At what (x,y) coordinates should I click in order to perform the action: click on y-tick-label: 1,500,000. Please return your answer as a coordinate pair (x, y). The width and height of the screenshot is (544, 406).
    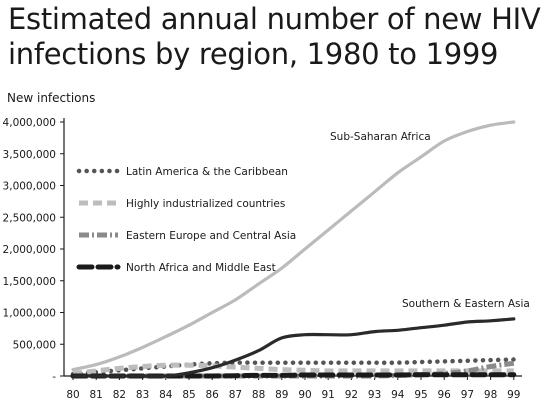
    Looking at the image, I should click on (29, 282).